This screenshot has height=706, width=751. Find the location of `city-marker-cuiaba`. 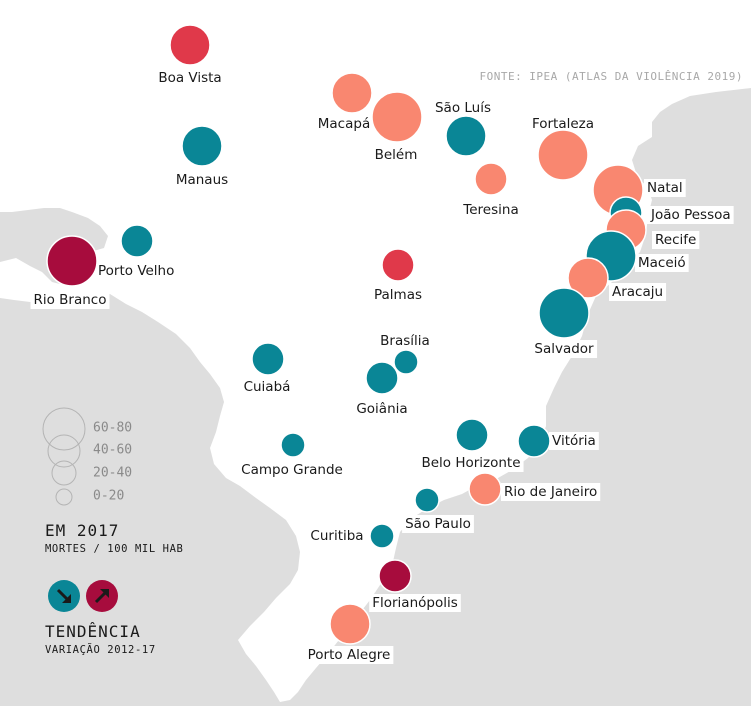

city-marker-cuiaba is located at coordinates (268, 359).